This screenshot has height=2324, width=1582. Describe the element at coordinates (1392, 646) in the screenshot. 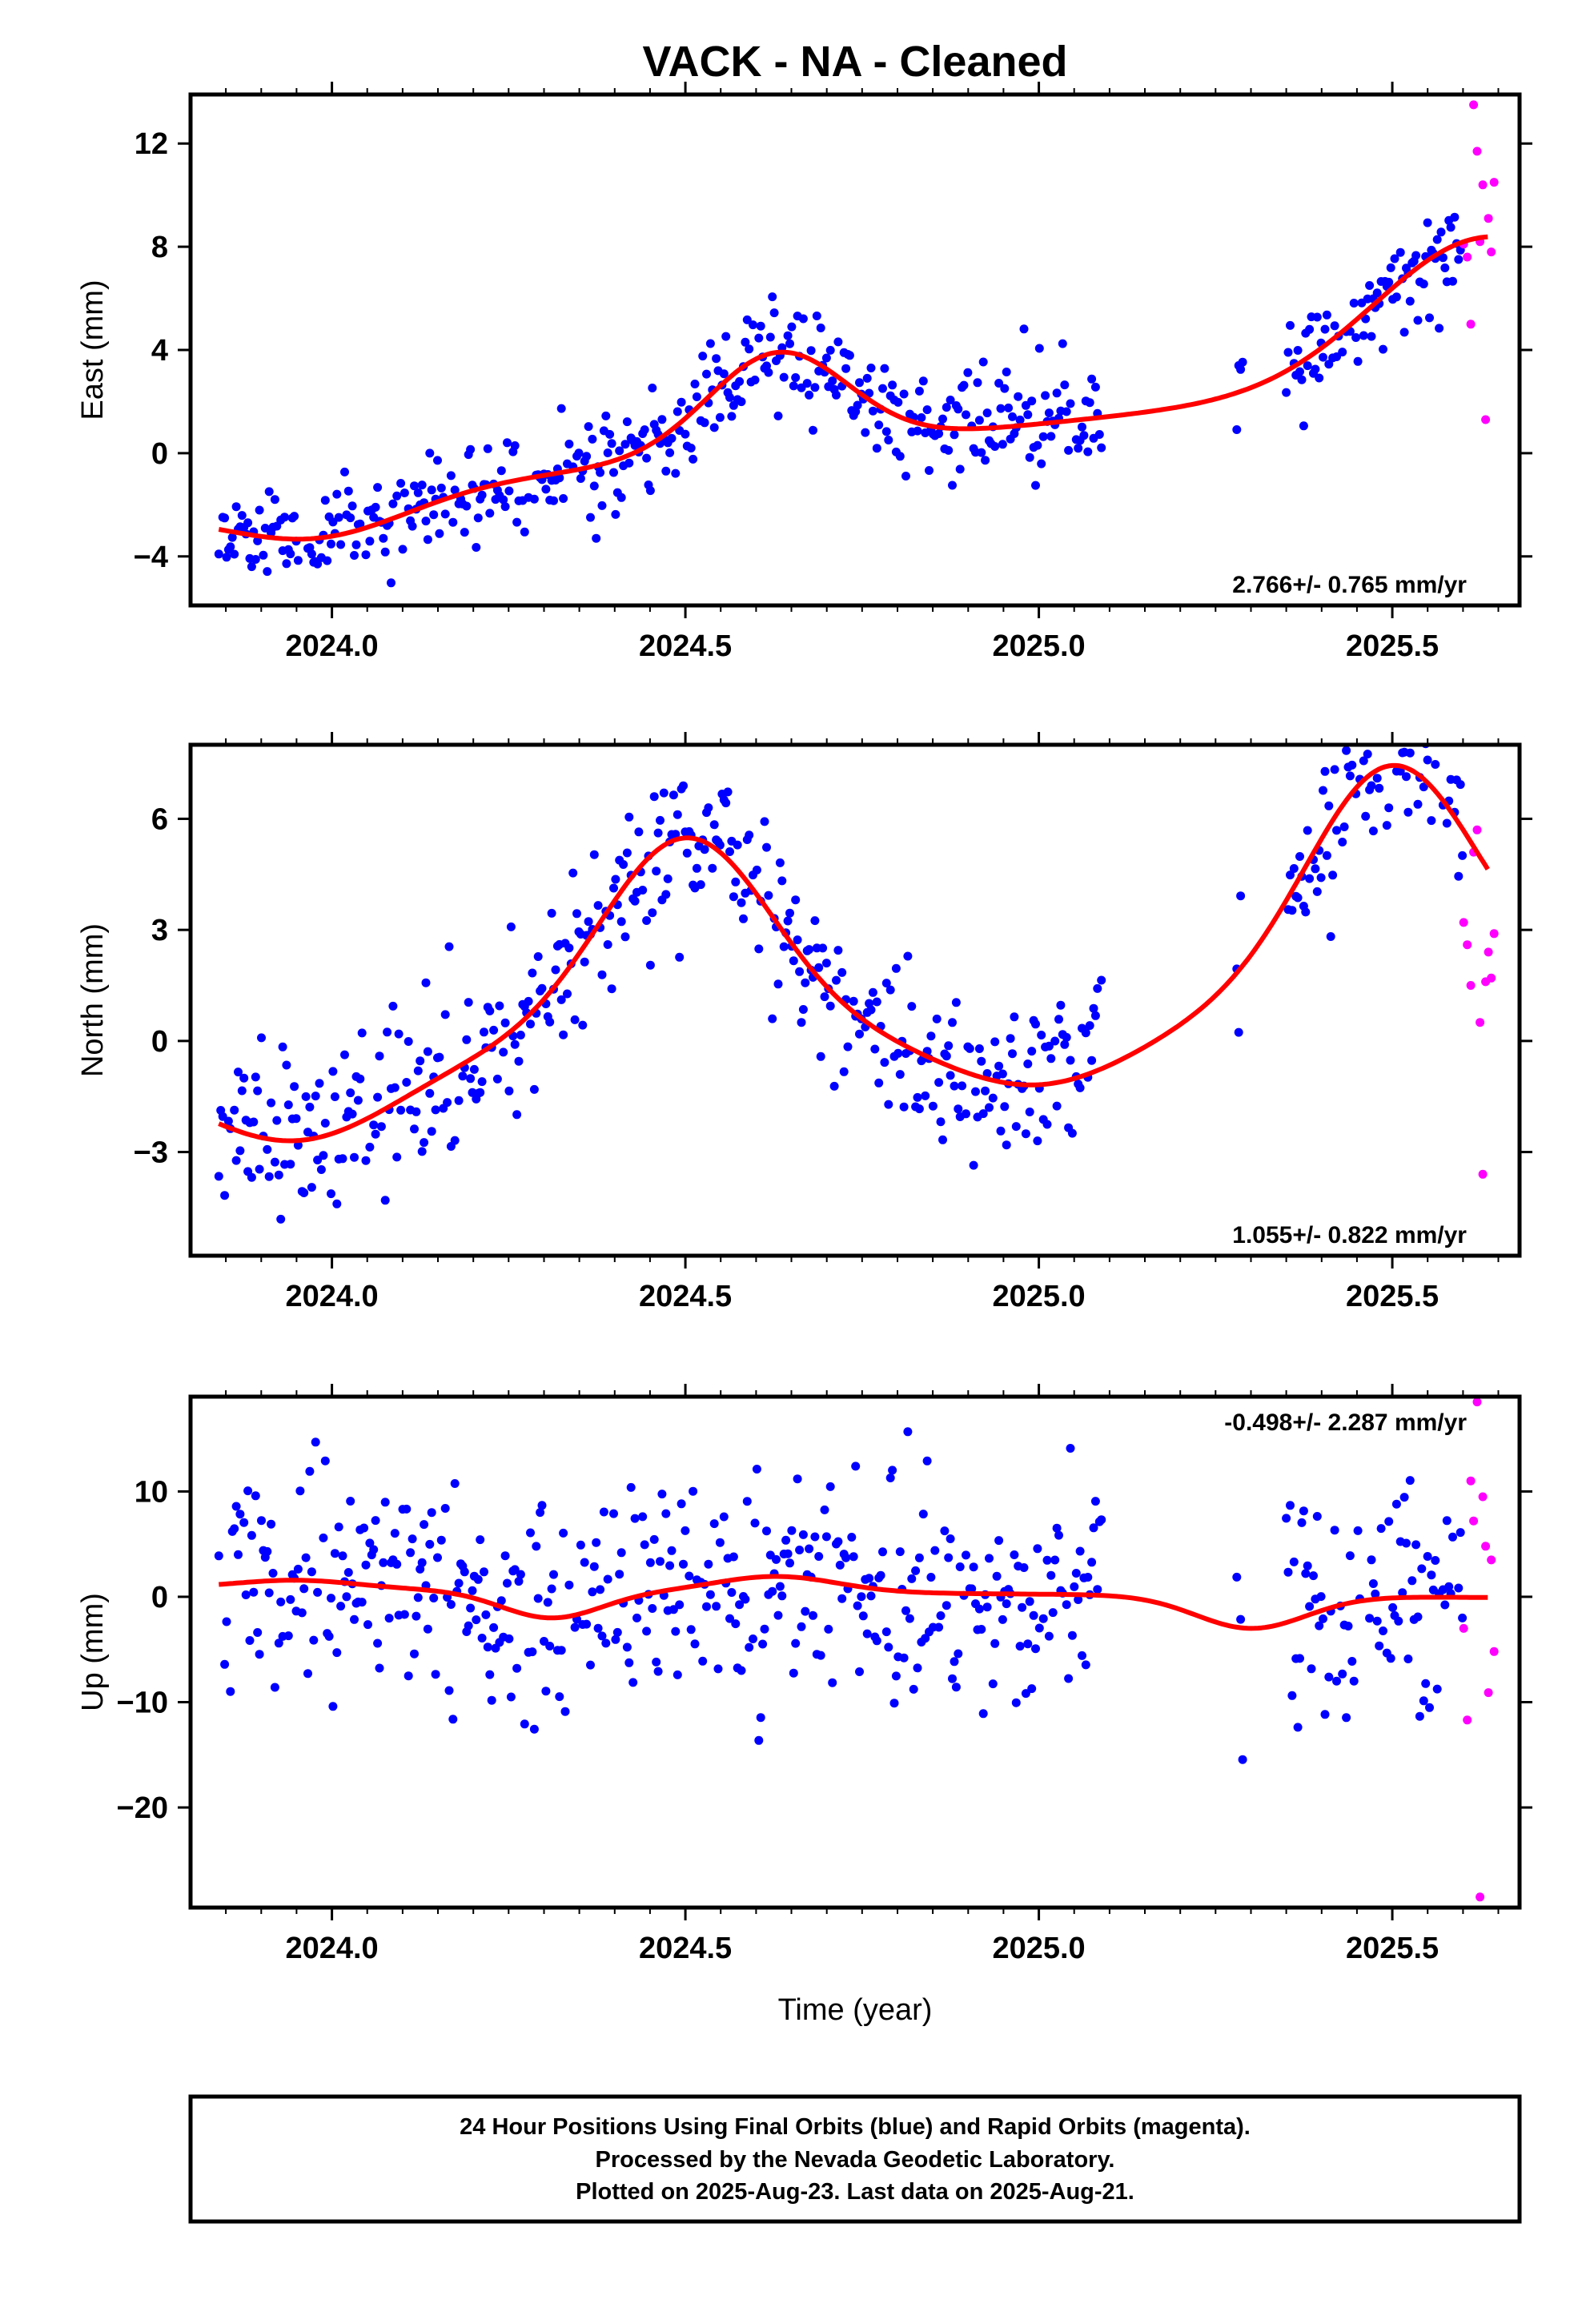

I see `x-tick-label: 2025.5` at that location.